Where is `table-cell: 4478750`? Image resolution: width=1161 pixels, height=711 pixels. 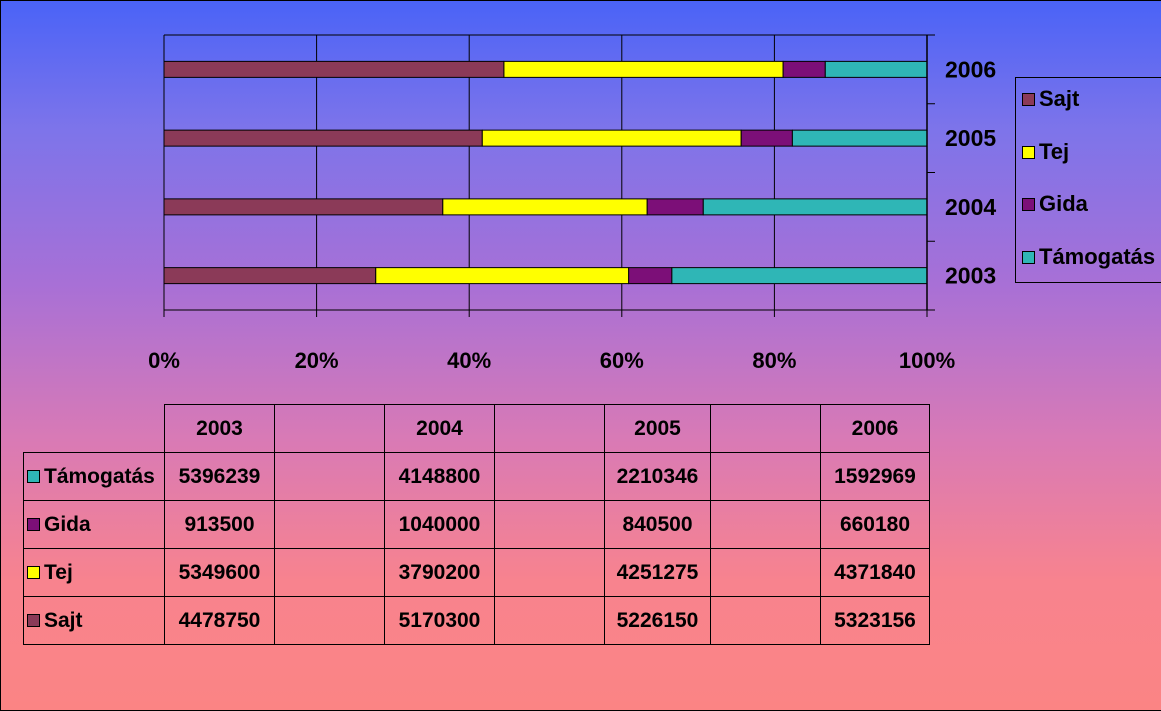 table-cell: 4478750 is located at coordinates (219, 620).